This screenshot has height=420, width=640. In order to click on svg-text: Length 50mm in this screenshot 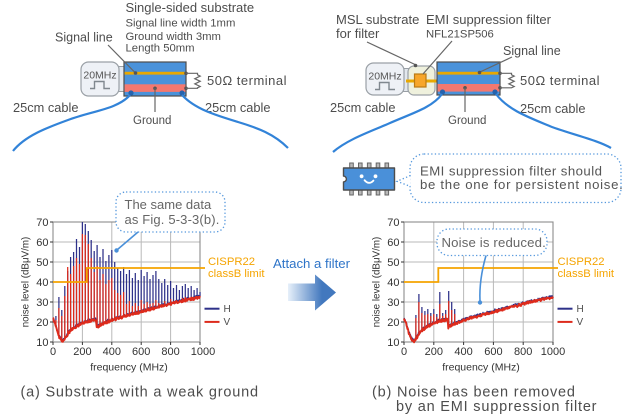, I will do `click(160, 49)`.